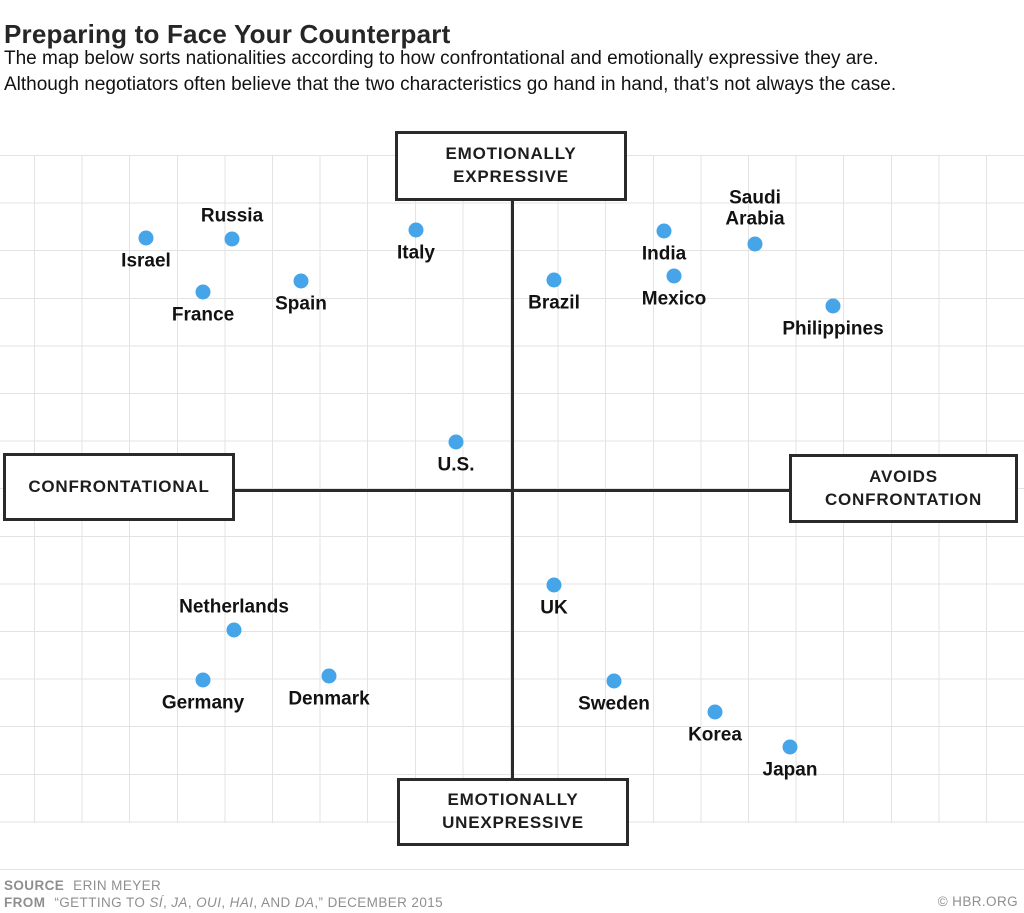 The width and height of the screenshot is (1024, 913). What do you see at coordinates (664, 231) in the screenshot?
I see `data-point-india` at bounding box center [664, 231].